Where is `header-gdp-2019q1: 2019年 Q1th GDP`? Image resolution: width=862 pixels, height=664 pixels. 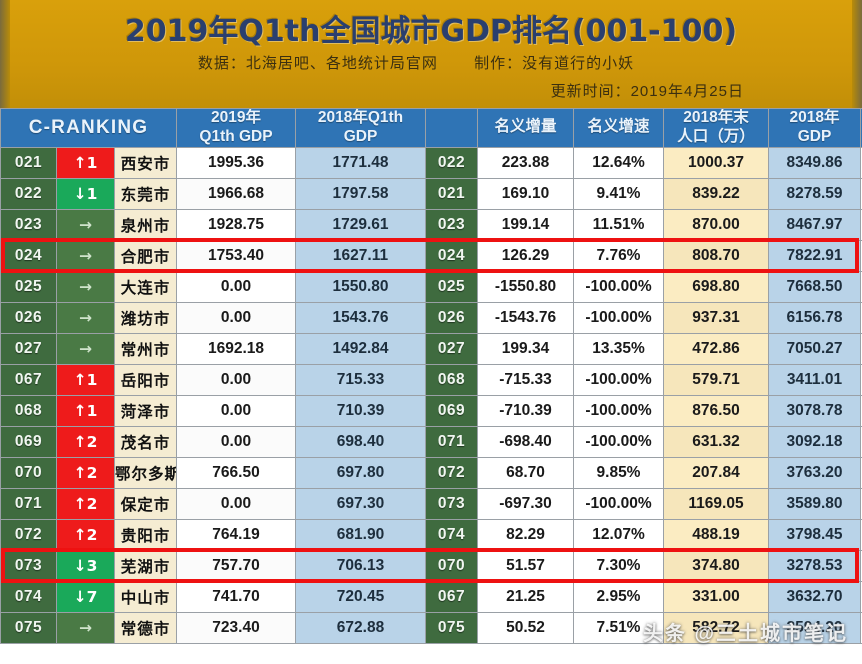 header-gdp-2019q1: 2019年 Q1th GDP is located at coordinates (236, 128).